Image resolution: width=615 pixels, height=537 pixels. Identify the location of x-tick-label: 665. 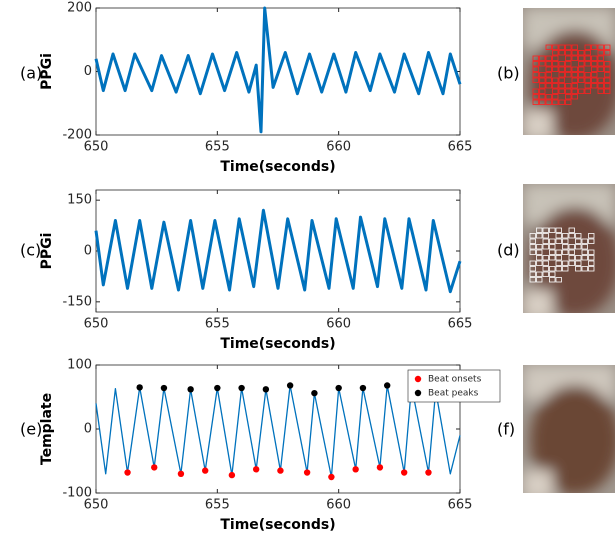
(460, 147).